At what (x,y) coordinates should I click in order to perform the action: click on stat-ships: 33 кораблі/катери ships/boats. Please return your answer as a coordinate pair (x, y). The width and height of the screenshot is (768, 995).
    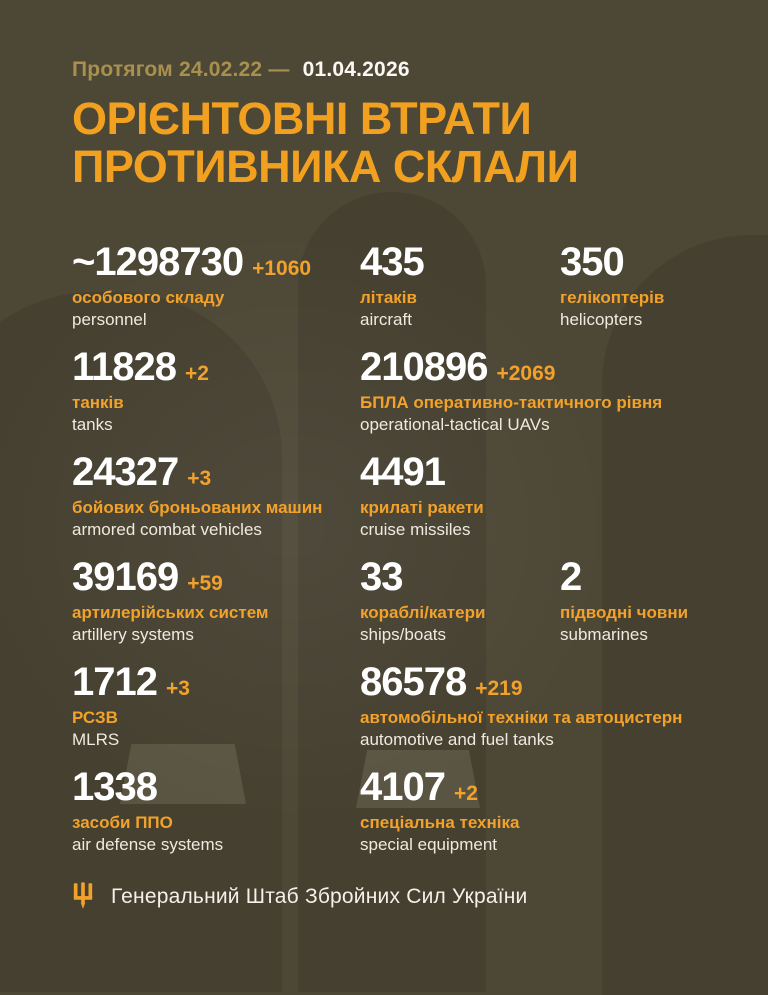
    Looking at the image, I should click on (460, 607).